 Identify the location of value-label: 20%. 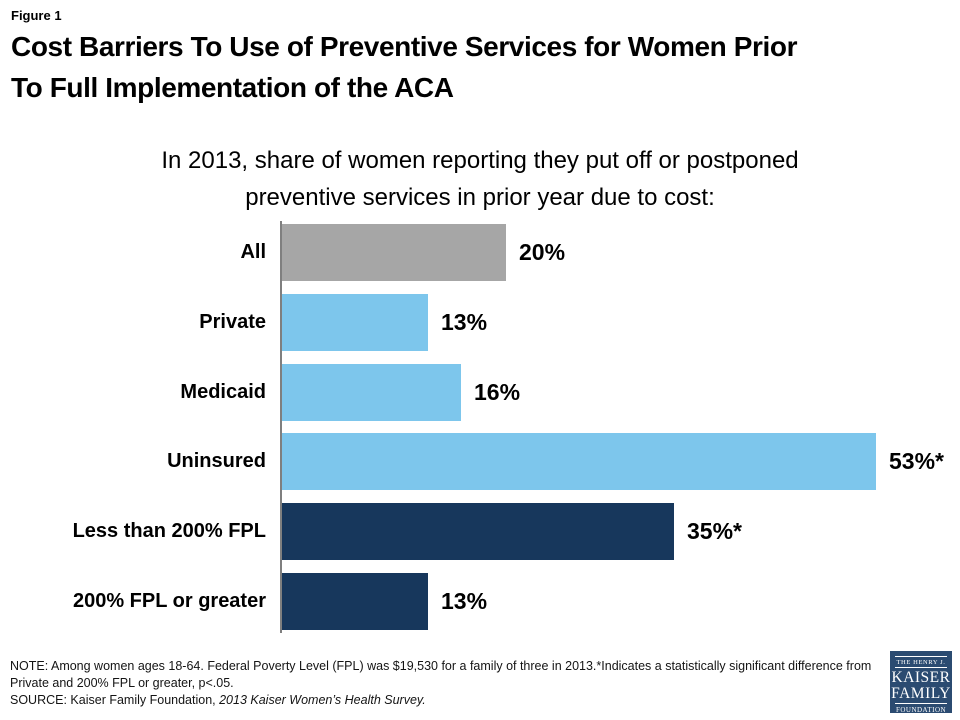
(542, 252).